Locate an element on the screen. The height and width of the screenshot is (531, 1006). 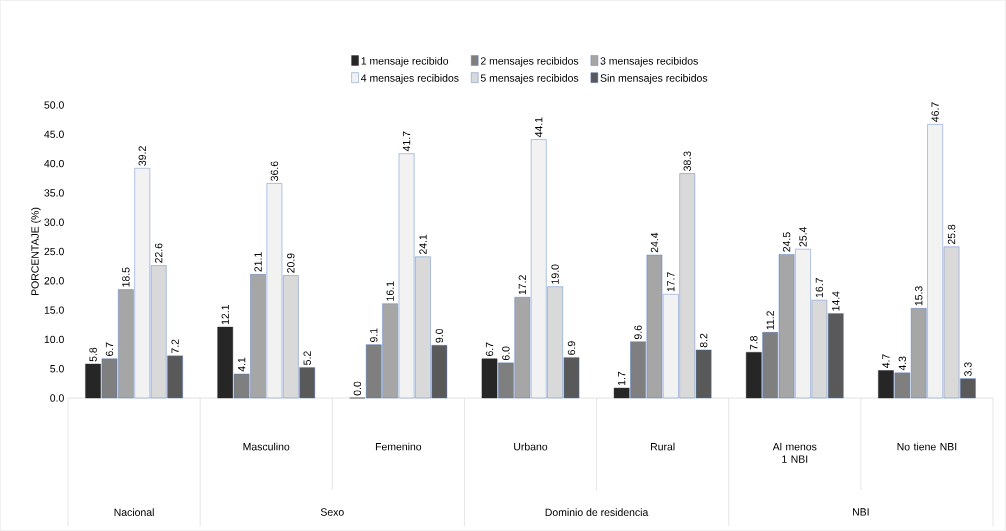
text: NBI is located at coordinates (861, 512).